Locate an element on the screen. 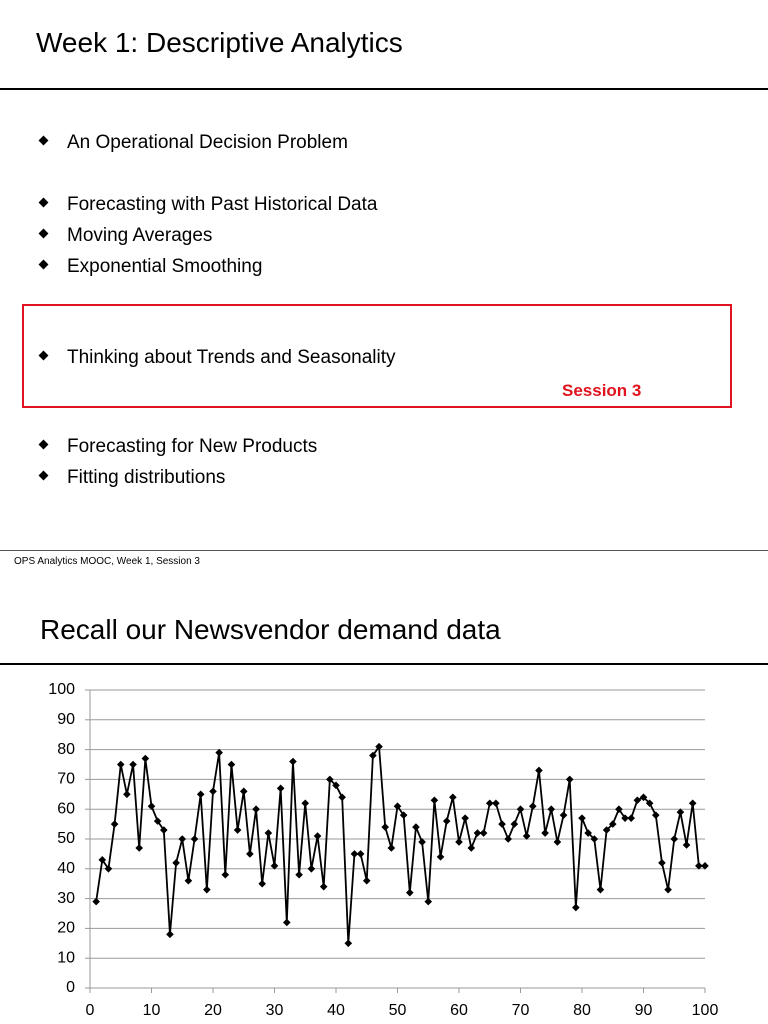 The width and height of the screenshot is (768, 1024). x-tick-label: 0 is located at coordinates (90, 1010).